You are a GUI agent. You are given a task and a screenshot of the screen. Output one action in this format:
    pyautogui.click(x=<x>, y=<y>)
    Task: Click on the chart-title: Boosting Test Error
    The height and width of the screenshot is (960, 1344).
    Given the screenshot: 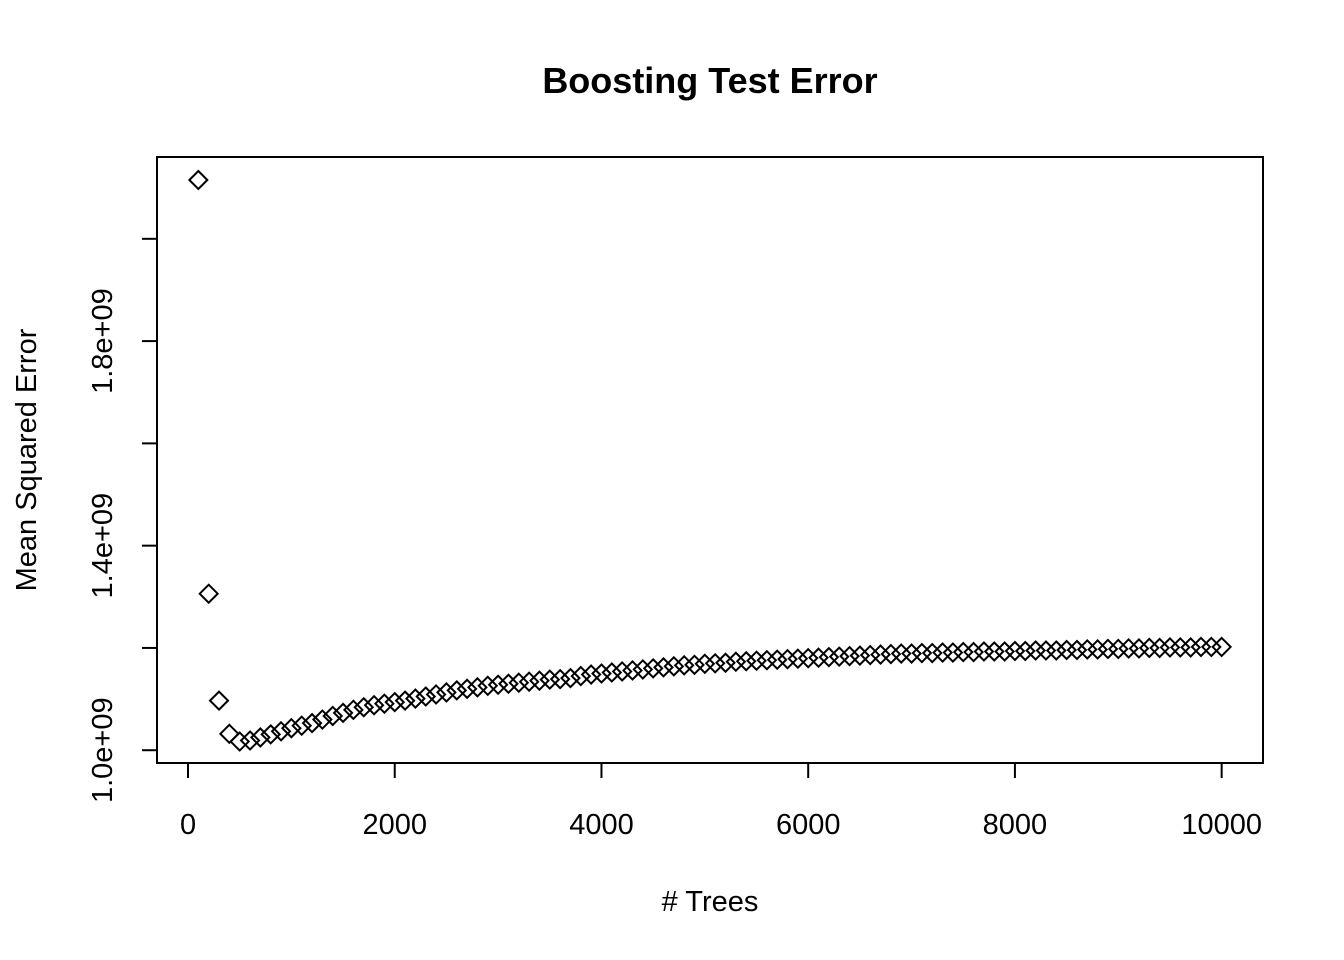 What is the action you would take?
    pyautogui.click(x=709, y=80)
    